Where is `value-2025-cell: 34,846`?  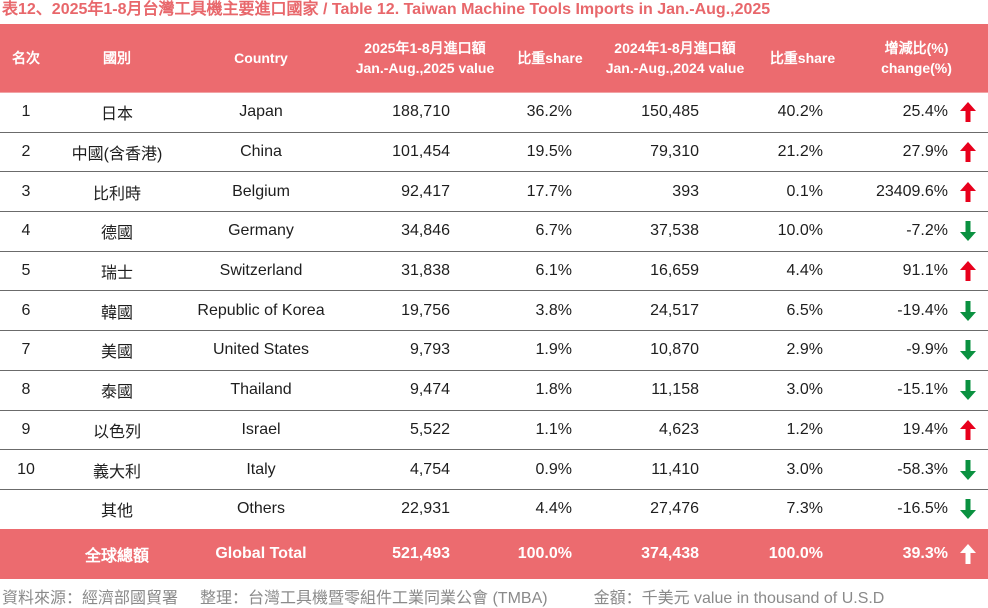
value-2025-cell: 34,846 is located at coordinates (425, 231).